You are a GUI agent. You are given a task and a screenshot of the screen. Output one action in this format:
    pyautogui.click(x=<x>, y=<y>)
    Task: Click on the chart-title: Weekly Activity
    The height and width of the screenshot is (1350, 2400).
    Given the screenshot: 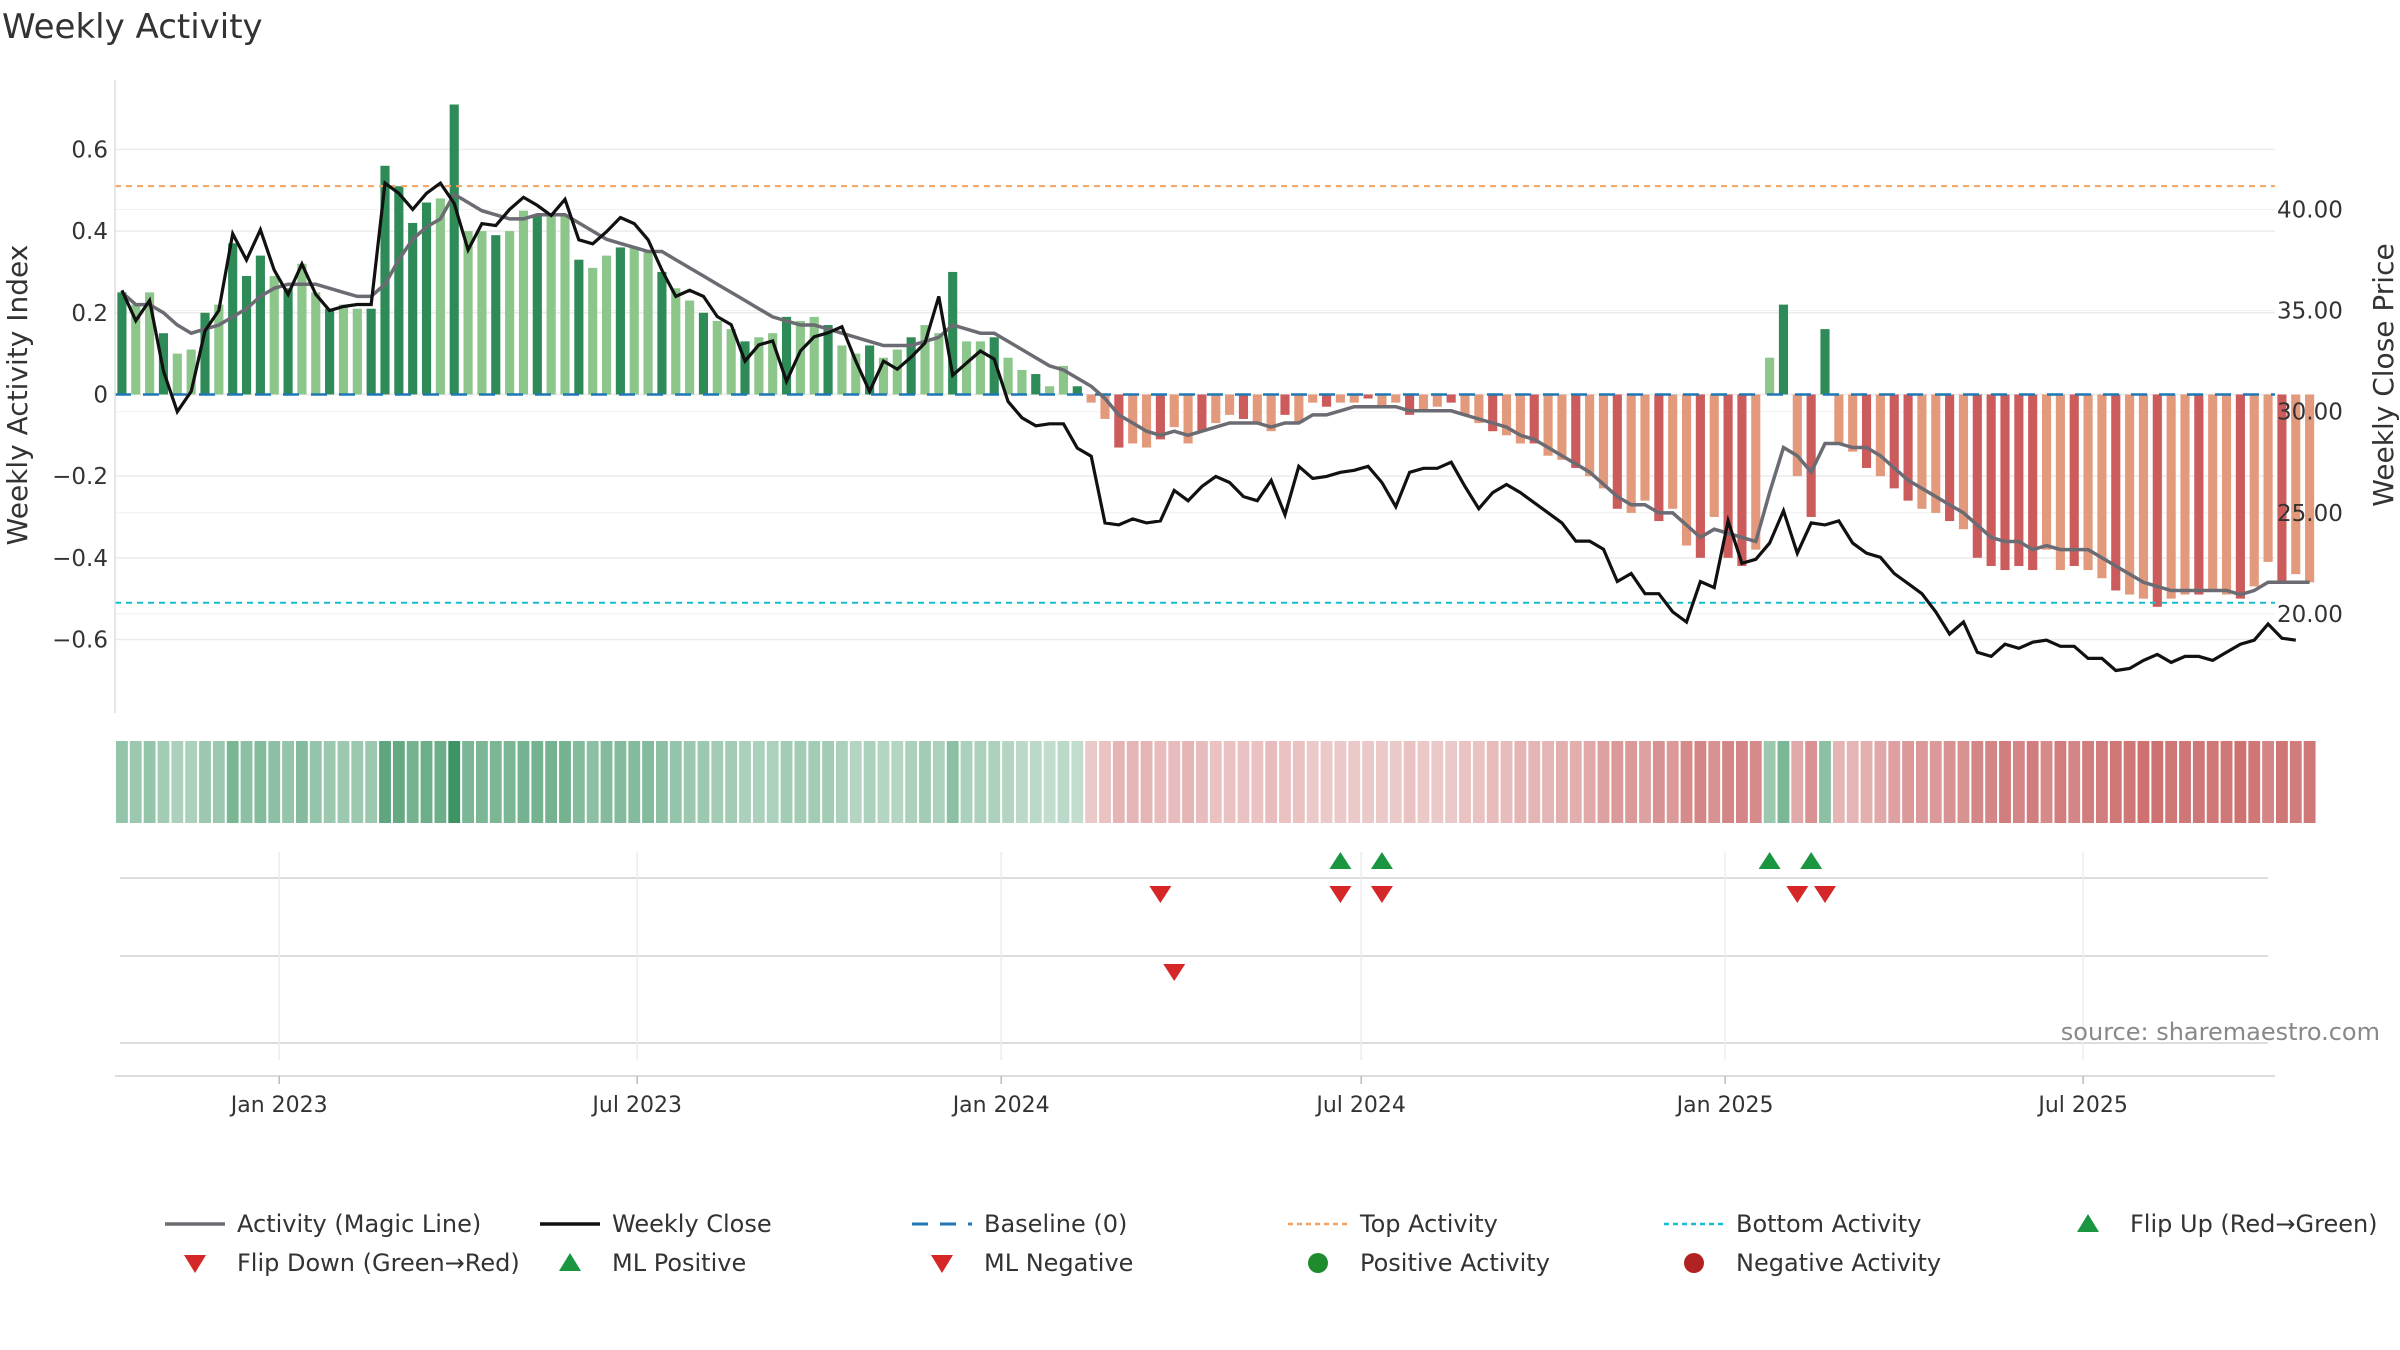 What is the action you would take?
    pyautogui.click(x=132, y=27)
    